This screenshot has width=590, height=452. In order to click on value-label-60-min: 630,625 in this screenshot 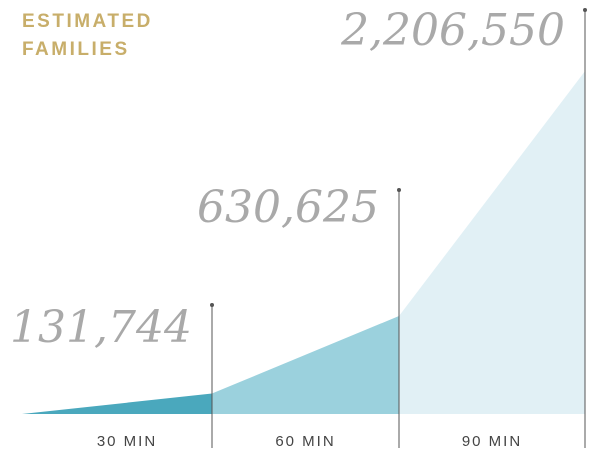, I will do `click(288, 207)`.